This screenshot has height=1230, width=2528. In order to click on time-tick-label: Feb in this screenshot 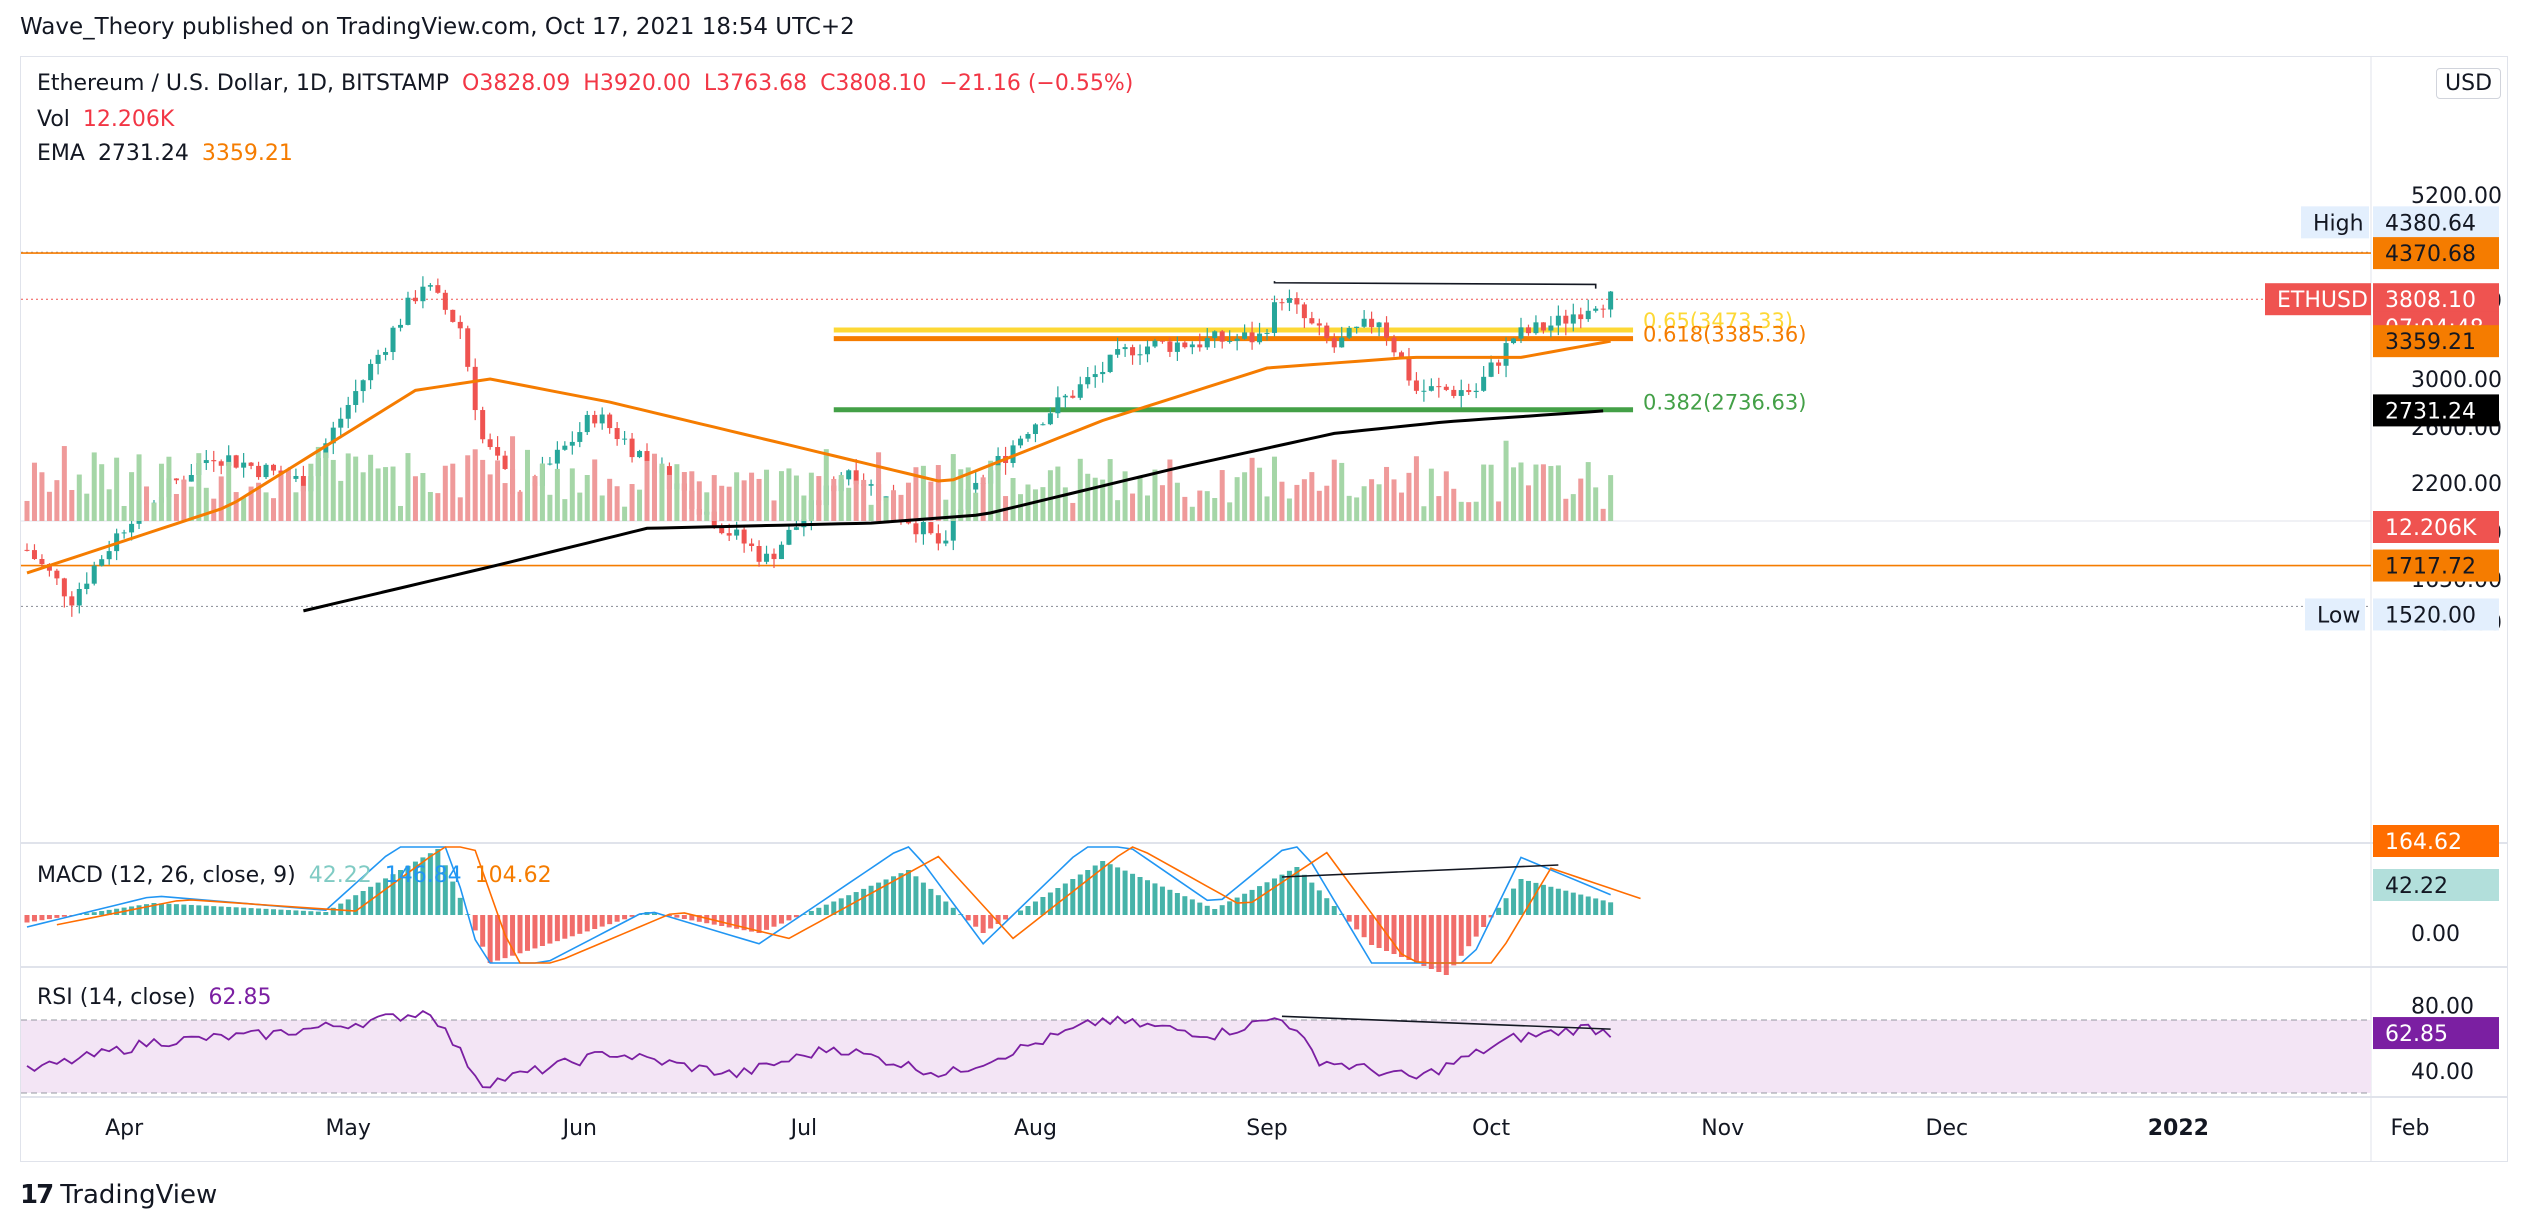, I will do `click(2409, 1128)`.